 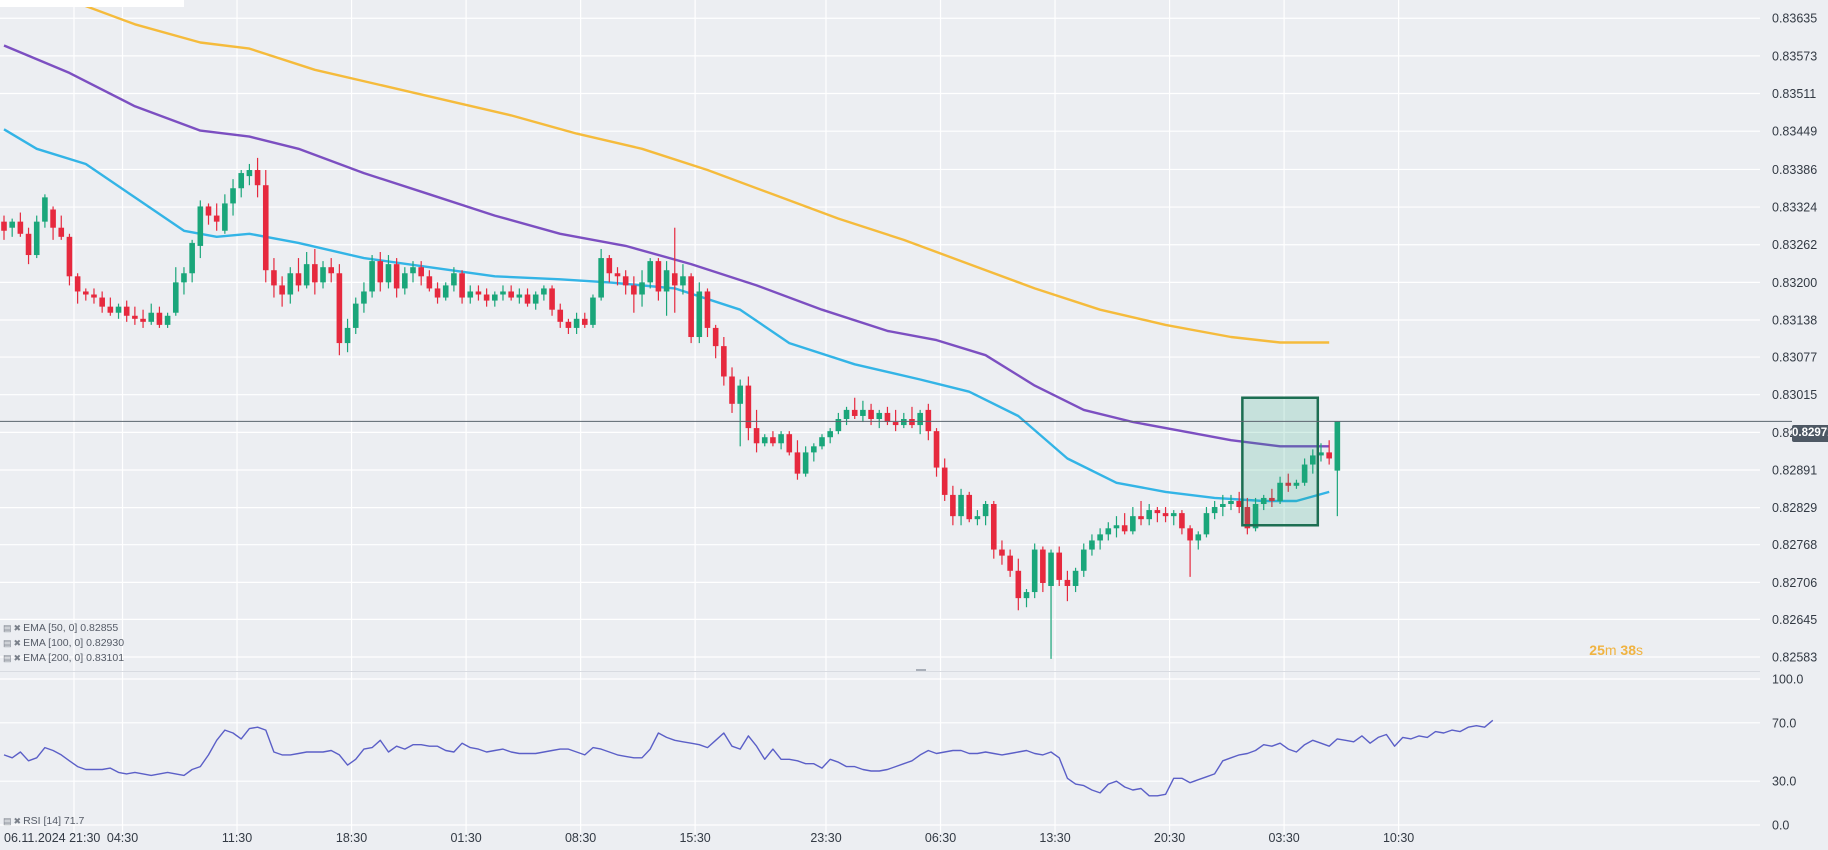 What do you see at coordinates (1794, 583) in the screenshot?
I see `price-tick-label: 0.82706` at bounding box center [1794, 583].